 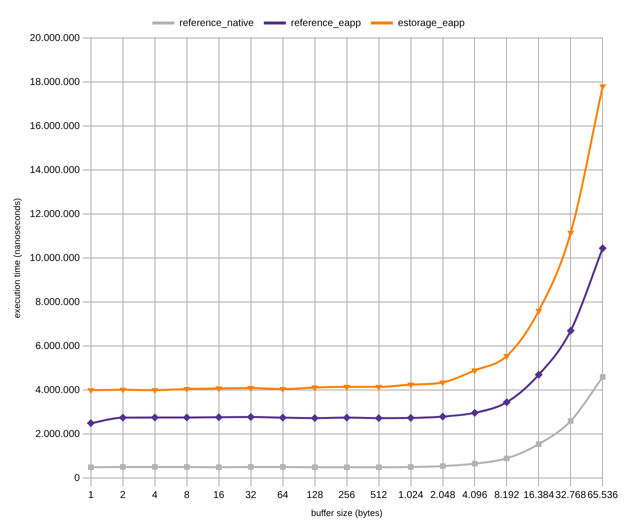 I want to click on y-axis-title: execution time (nanoseconds), so click(x=17, y=258).